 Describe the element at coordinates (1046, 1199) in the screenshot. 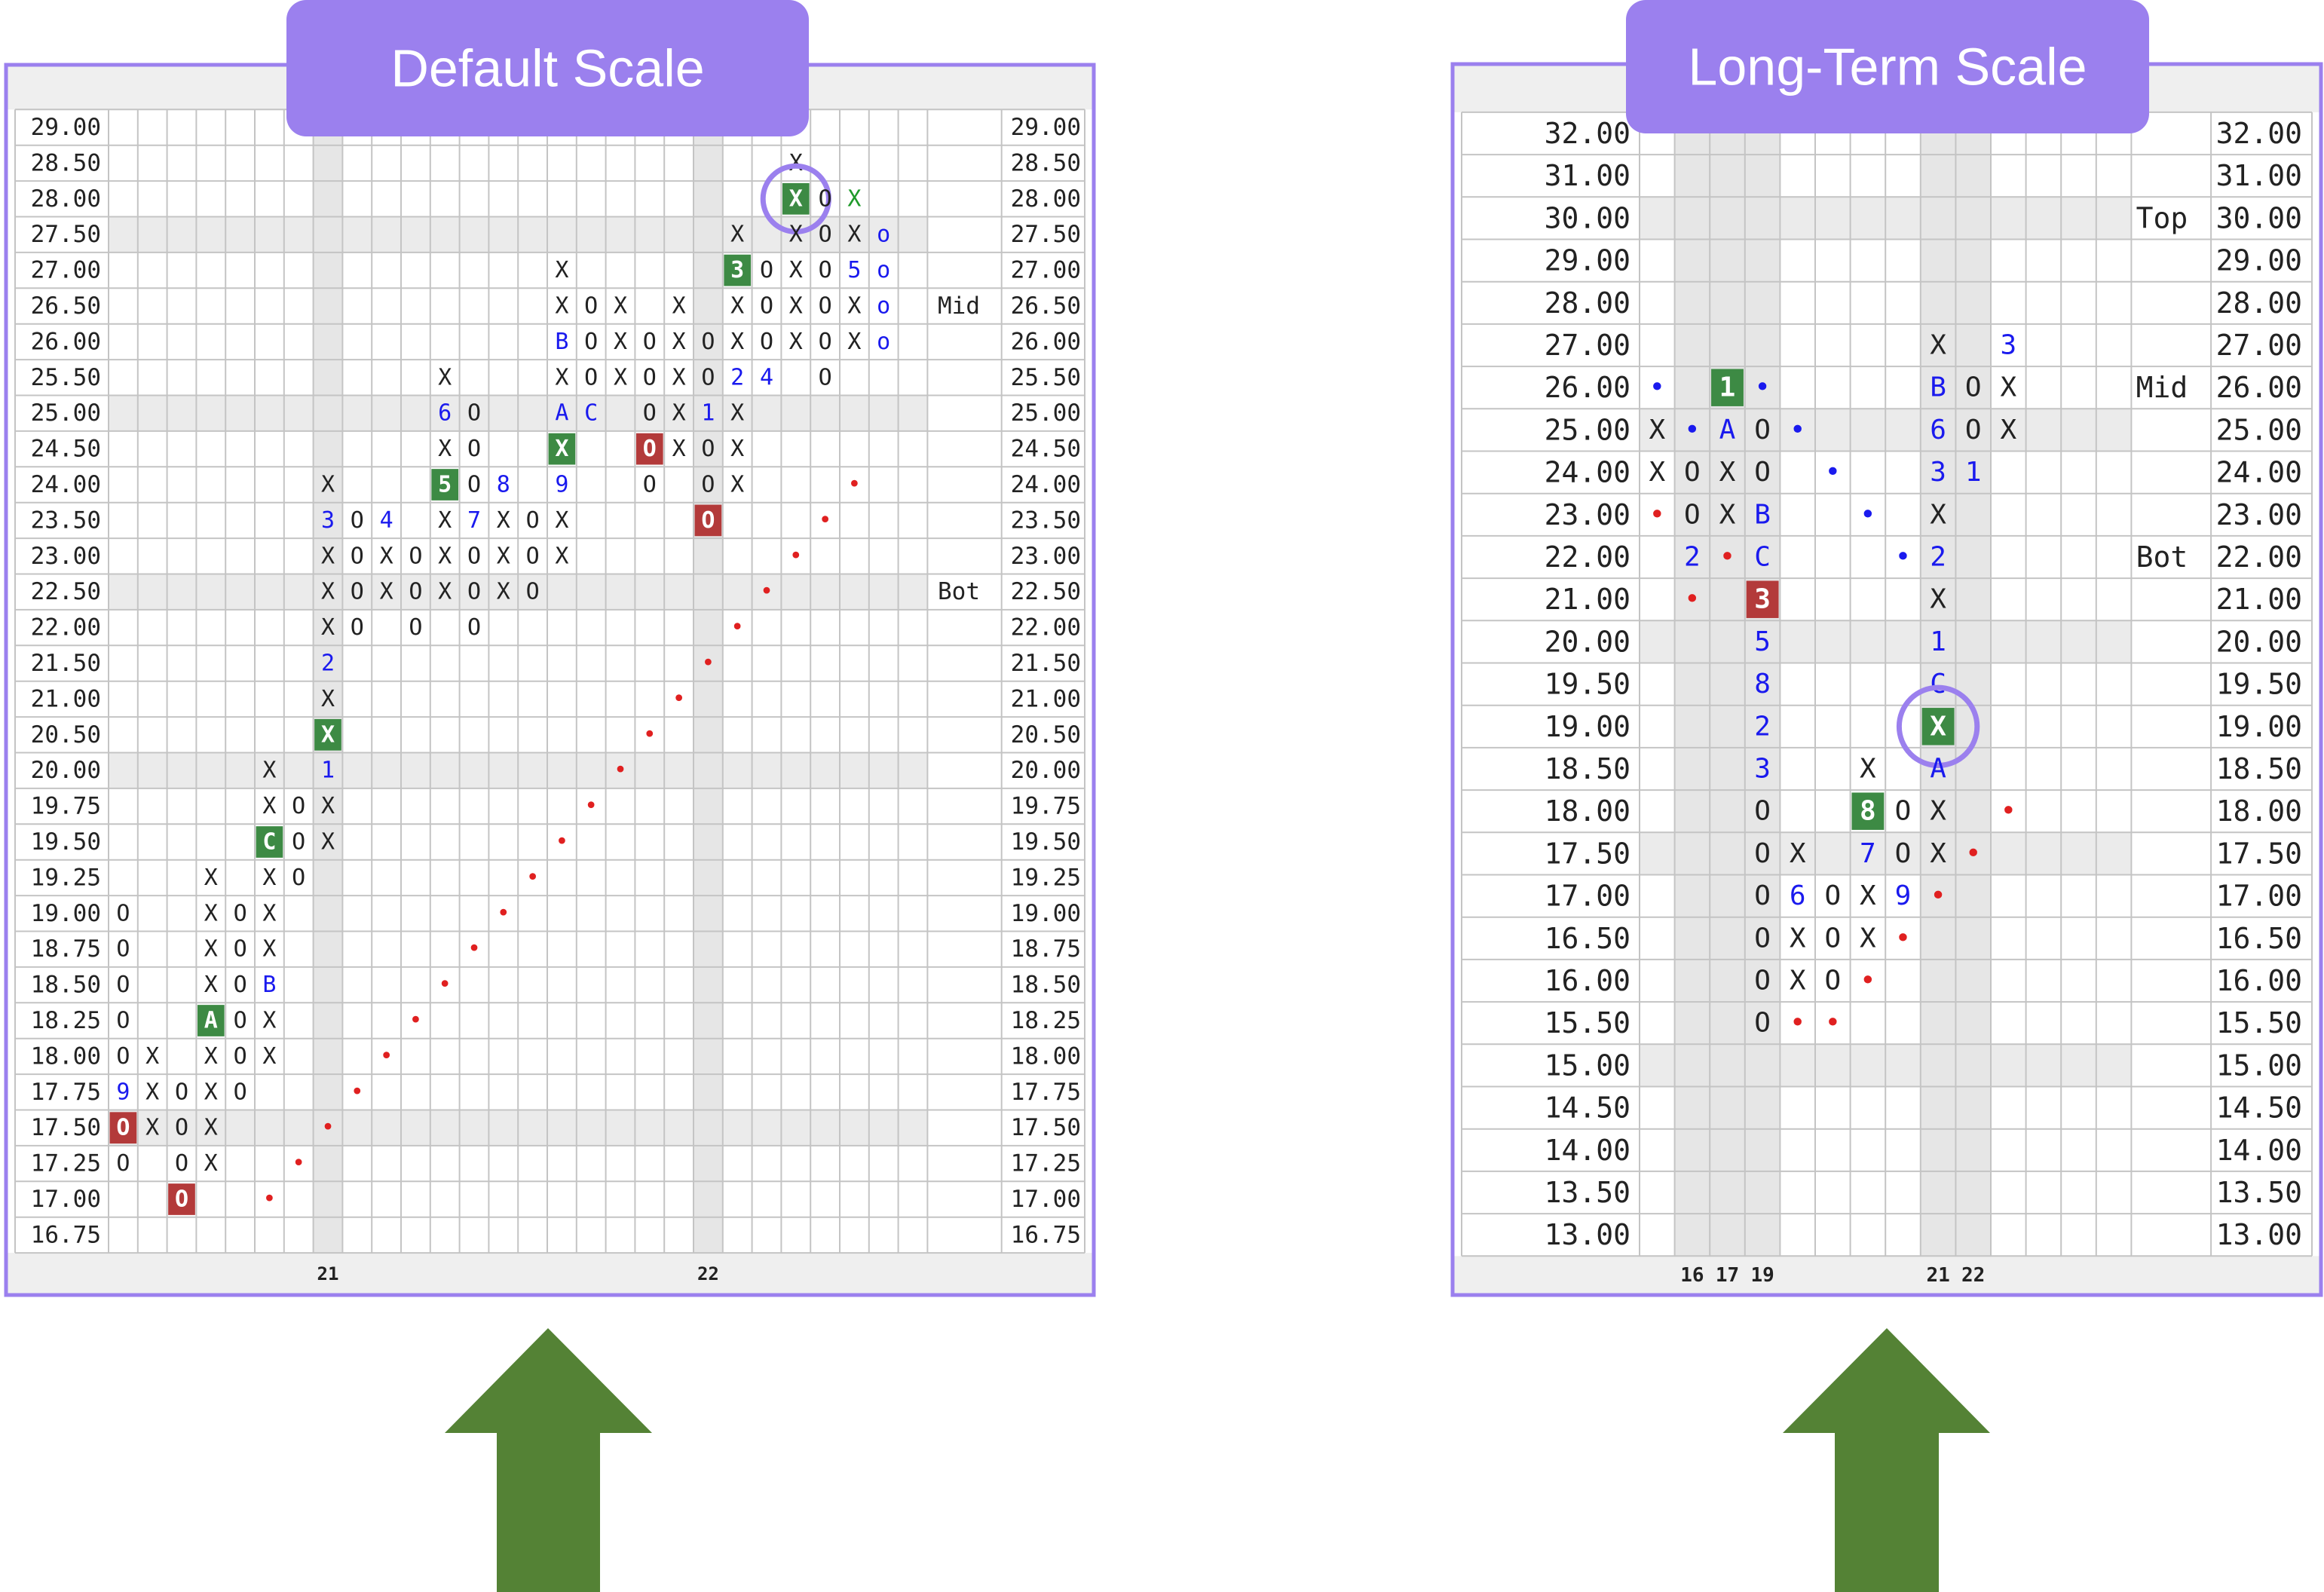

I see `price-label: 17.00` at that location.